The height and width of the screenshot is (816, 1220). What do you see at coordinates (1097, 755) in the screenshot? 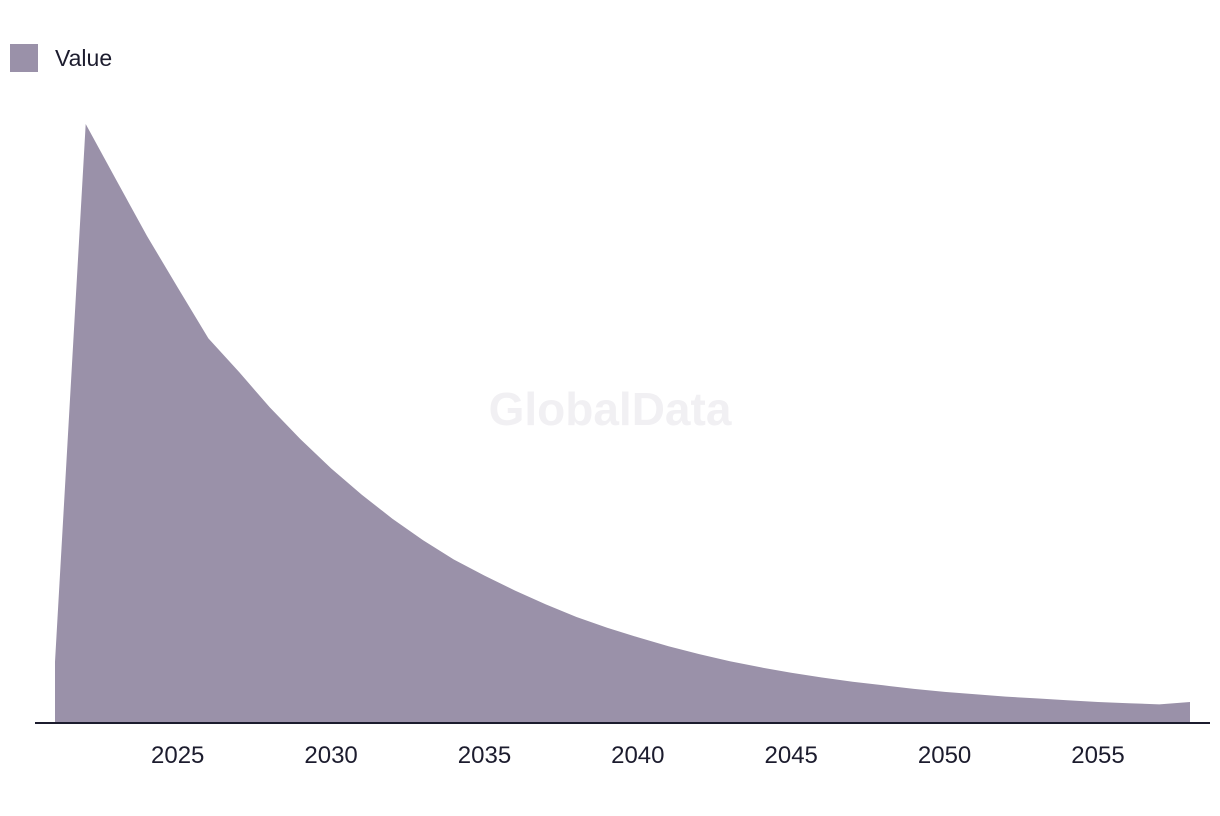
I see `x-tick-label: 2055` at bounding box center [1097, 755].